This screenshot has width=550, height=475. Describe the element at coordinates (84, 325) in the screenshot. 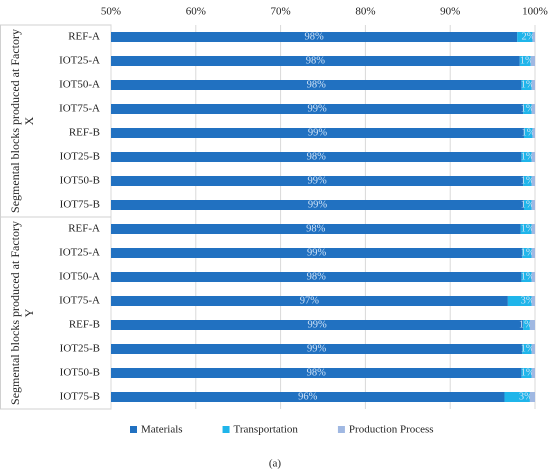

I see `y-tick-label: REF-B` at that location.